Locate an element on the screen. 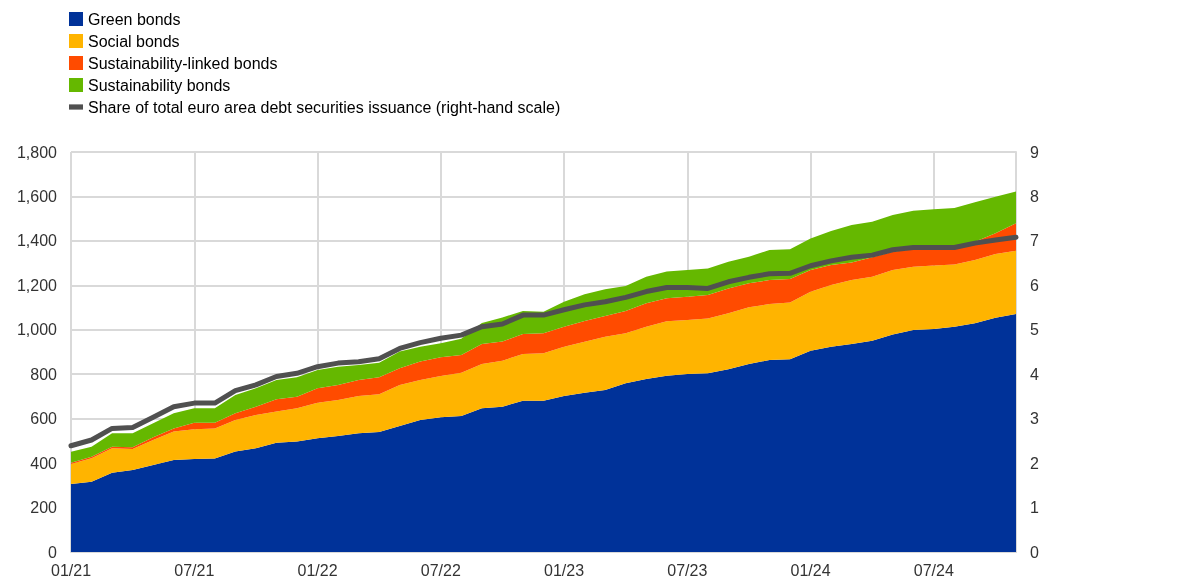  y-tick-label: 600 is located at coordinates (44, 419).